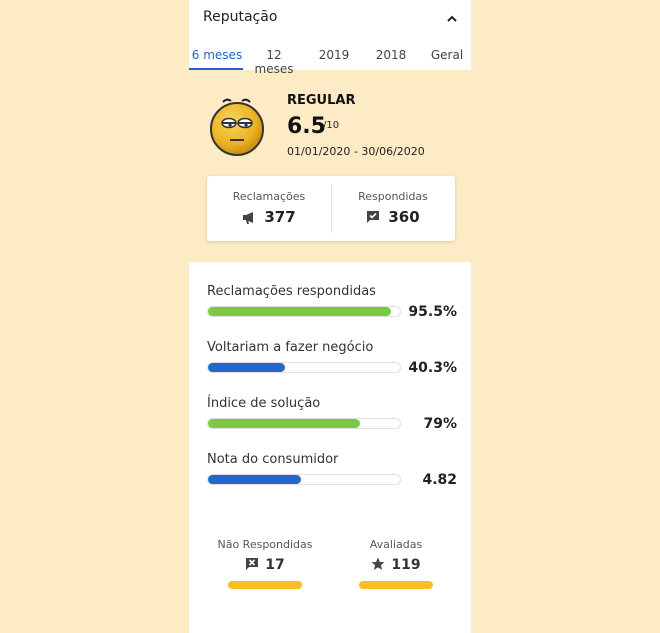 This screenshot has height=633, width=660. I want to click on chevron-up-icon, so click(452, 19).